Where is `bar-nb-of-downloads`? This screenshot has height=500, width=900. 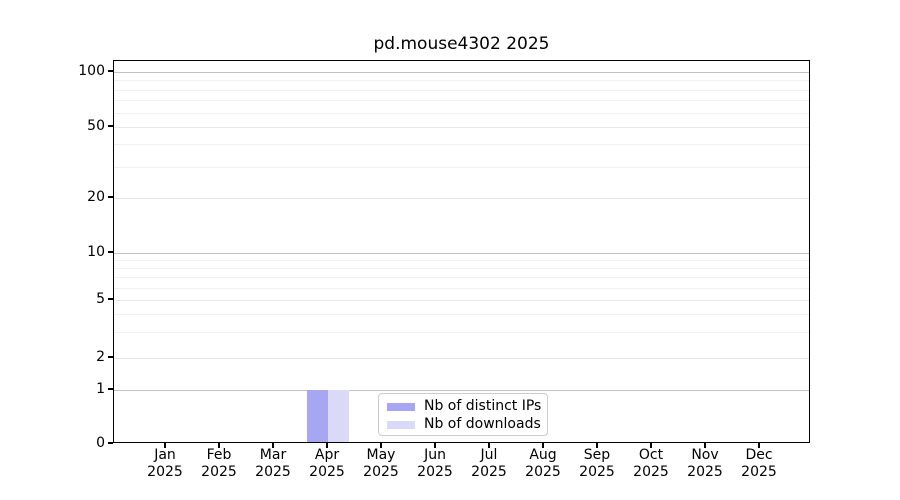 bar-nb-of-downloads is located at coordinates (338, 416).